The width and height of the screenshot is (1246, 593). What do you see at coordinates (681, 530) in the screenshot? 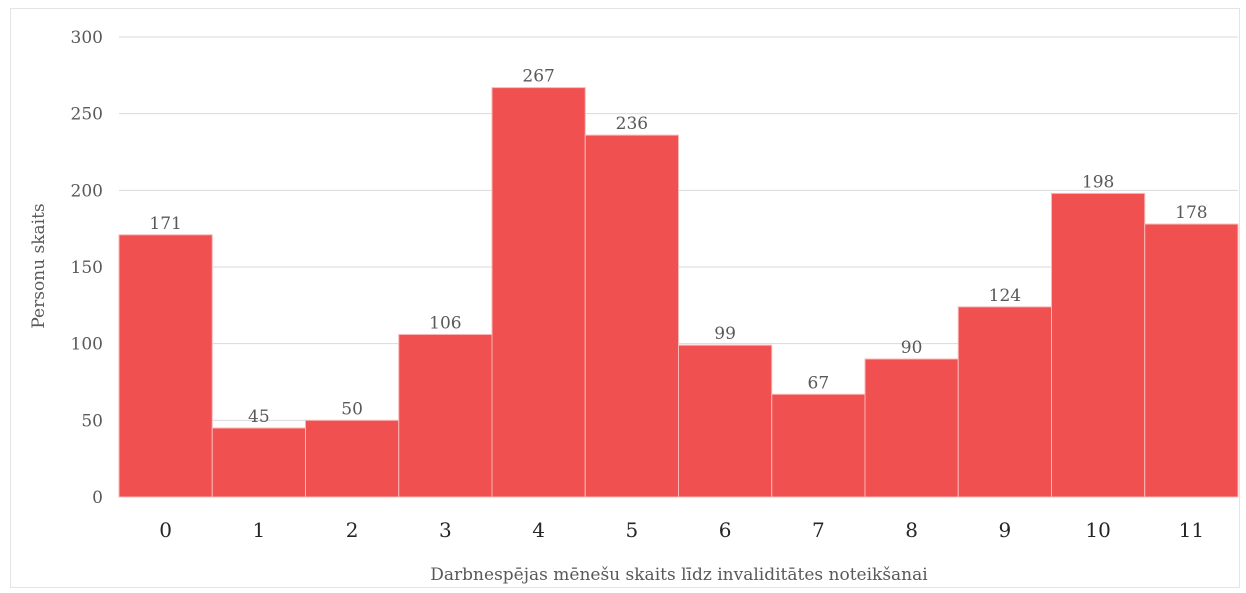
I see `x-axis-ticks: 0 1 2 3 4 5 6 7 8 9 10 11` at bounding box center [681, 530].